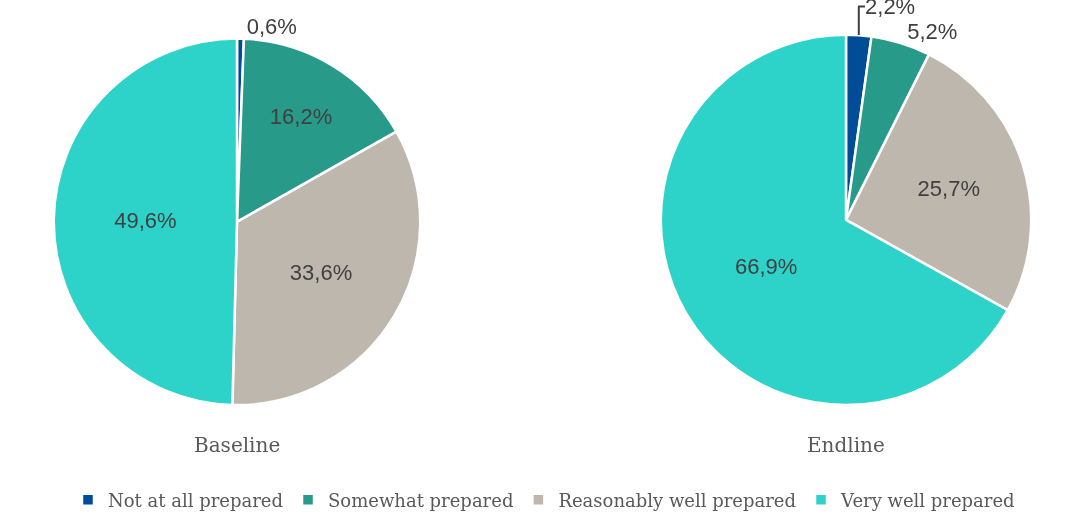  I want to click on slice-label: Endline, so click(846, 445).